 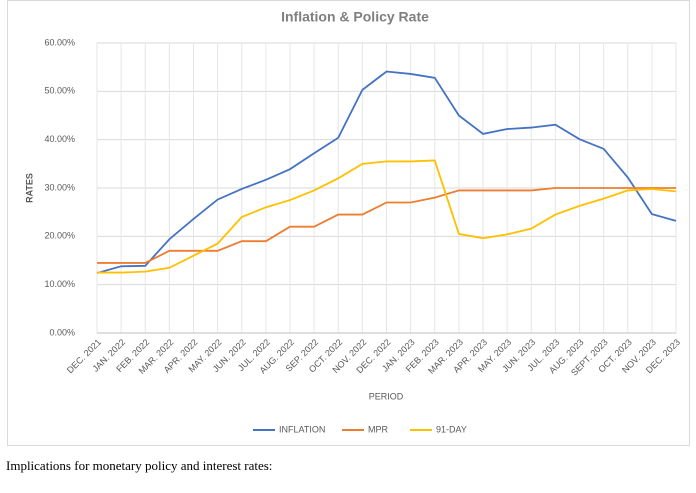 I want to click on x-axis-label: PERIOD, so click(x=386, y=396).